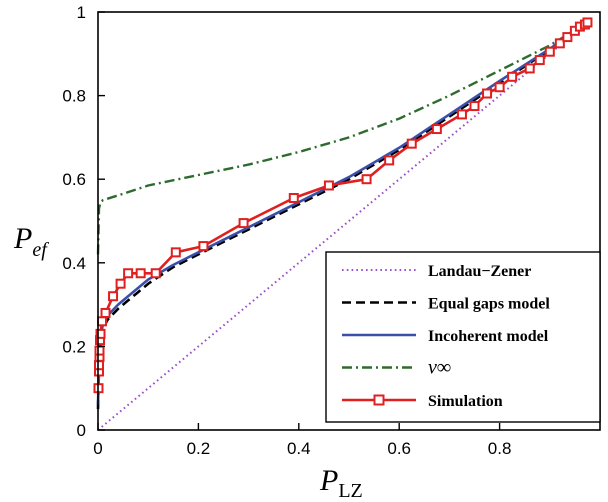 This screenshot has width=608, height=502. Describe the element at coordinates (350, 491) in the screenshot. I see `x-axis-label-sub: LZ` at that location.